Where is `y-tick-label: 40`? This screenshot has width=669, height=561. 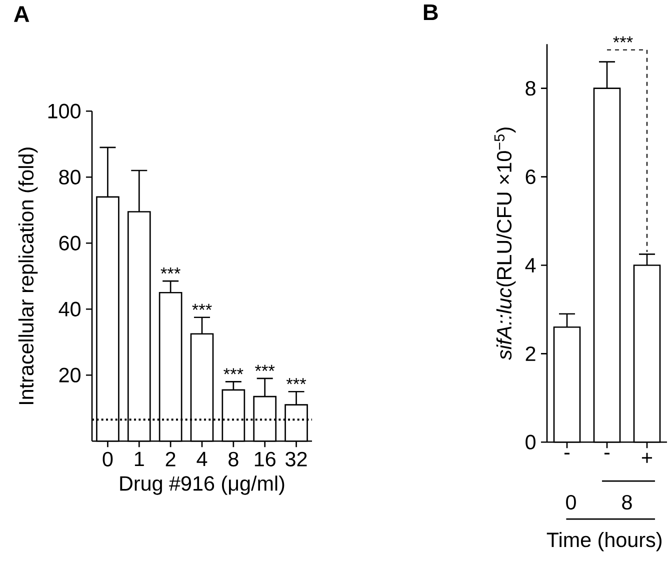
y-tick-label: 40 is located at coordinates (69, 309).